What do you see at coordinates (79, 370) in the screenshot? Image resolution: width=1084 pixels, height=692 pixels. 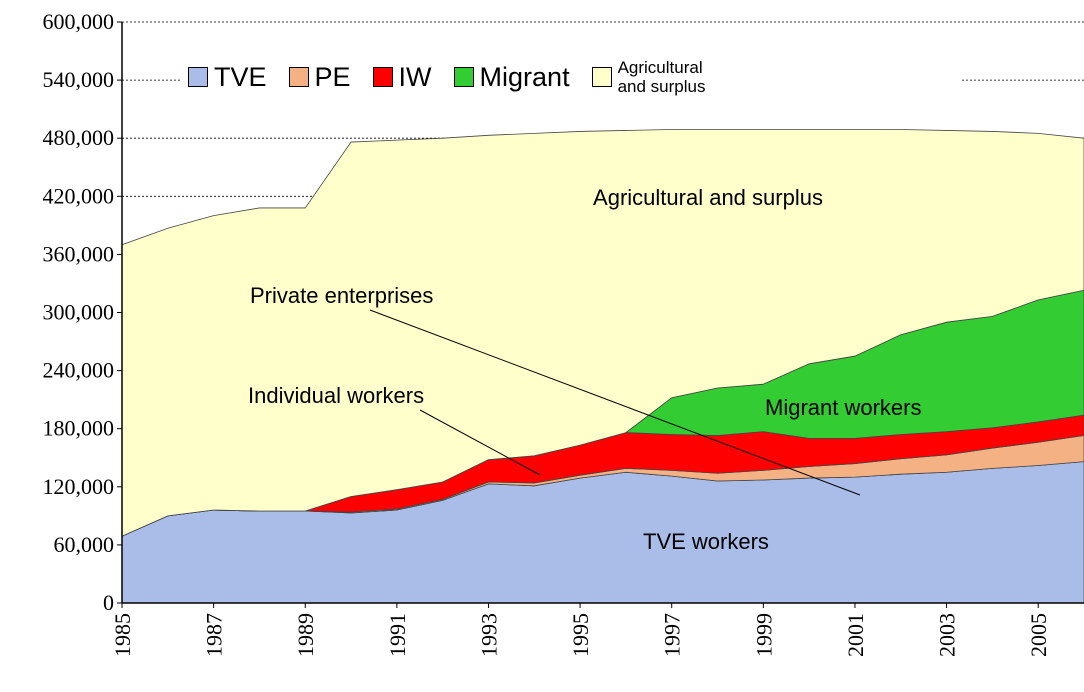 I see `y-tick-label: 240,000` at bounding box center [79, 370].